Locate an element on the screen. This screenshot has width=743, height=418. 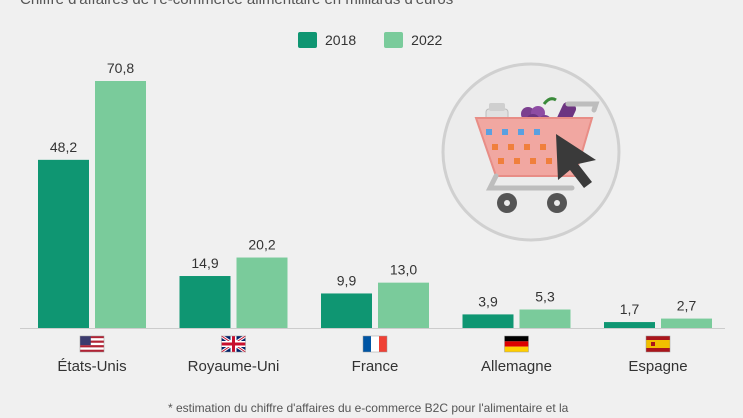
data-label-2018-4: 1,7 is located at coordinates (630, 309).